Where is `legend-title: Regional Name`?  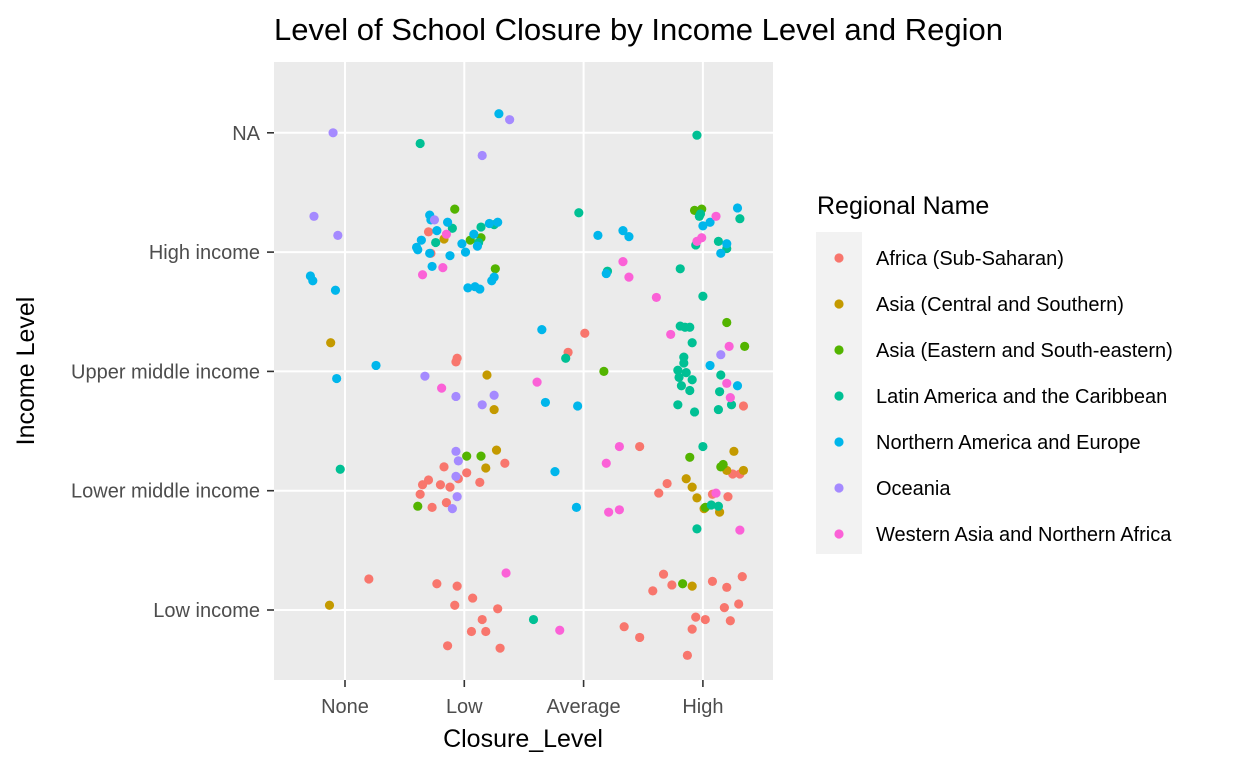 legend-title: Regional Name is located at coordinates (903, 206).